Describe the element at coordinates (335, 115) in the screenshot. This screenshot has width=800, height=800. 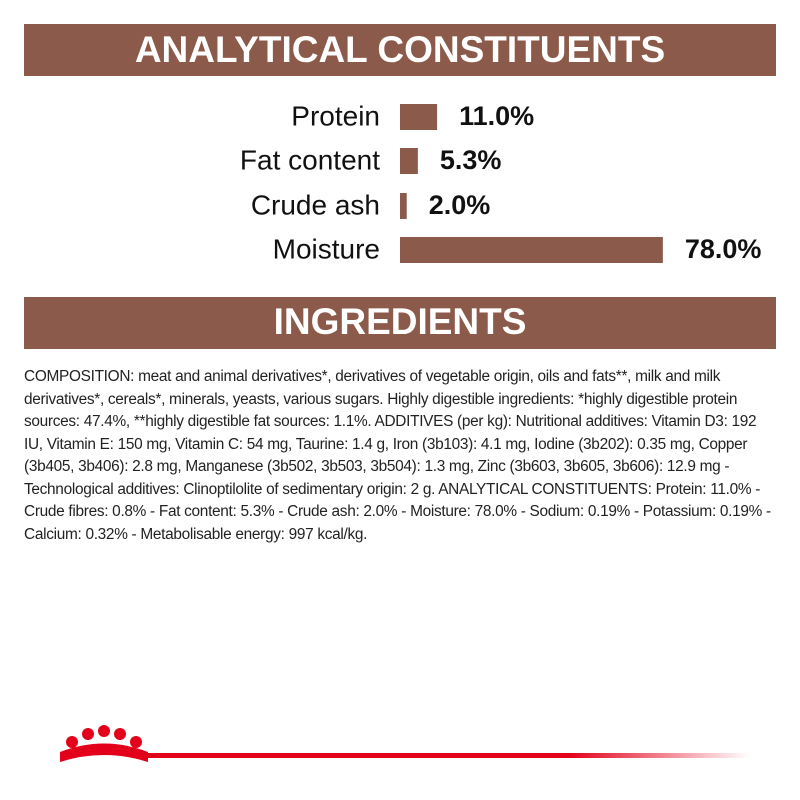
I see `category-label: Protein` at that location.